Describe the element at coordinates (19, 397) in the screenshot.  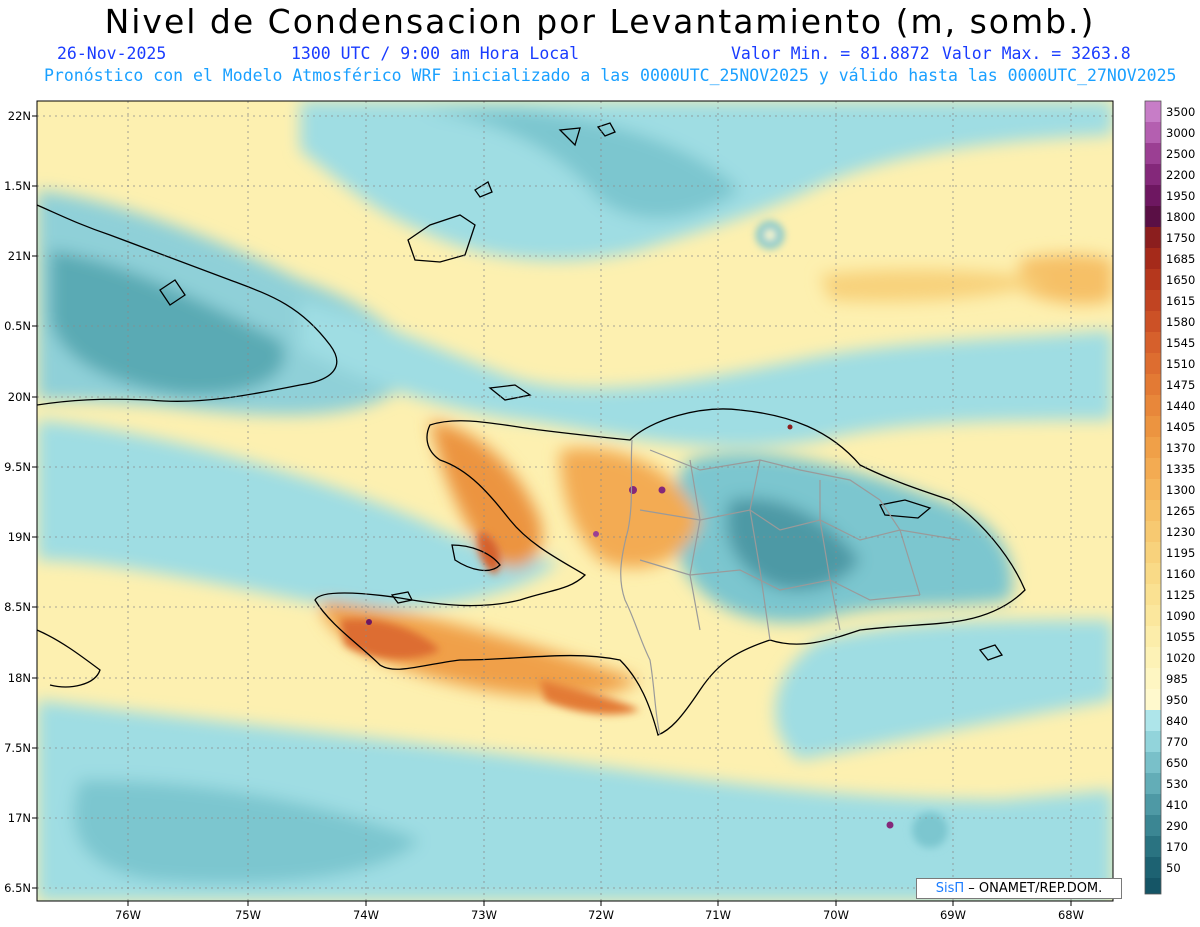
I see `lat-tick: 20N` at that location.